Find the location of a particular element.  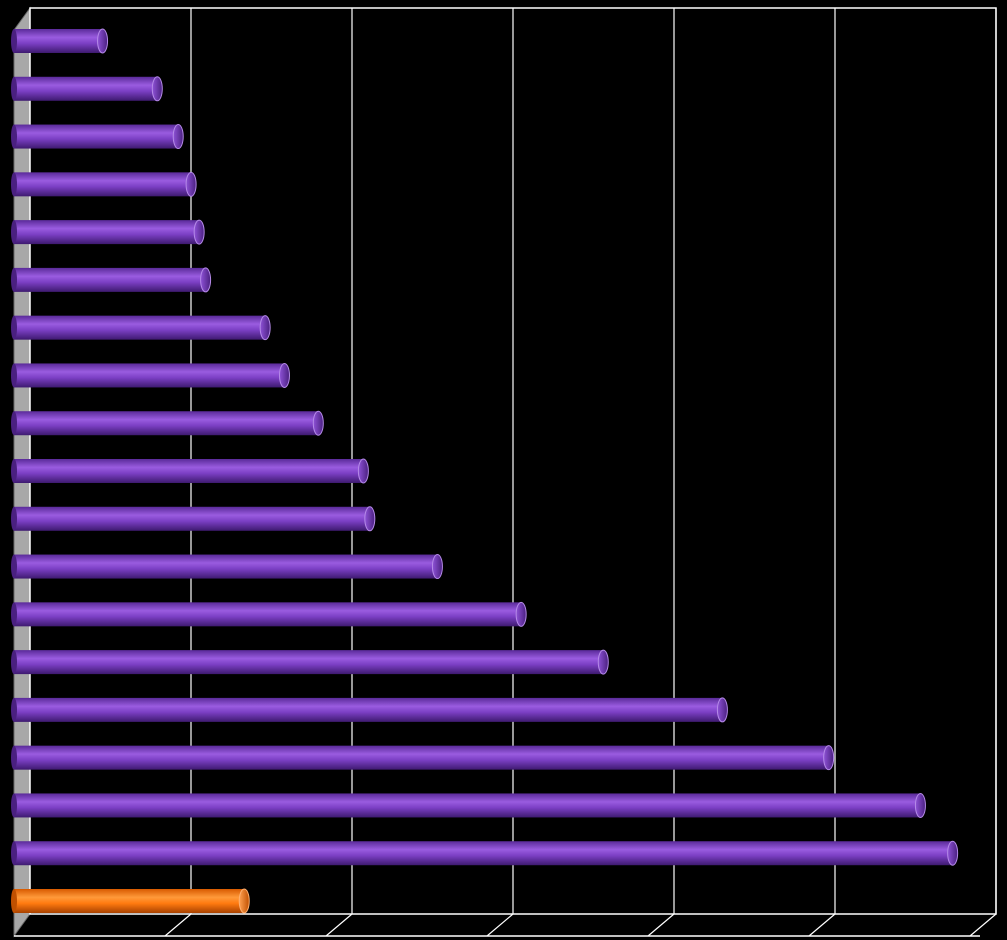

bar-highlight is located at coordinates (130, 901).